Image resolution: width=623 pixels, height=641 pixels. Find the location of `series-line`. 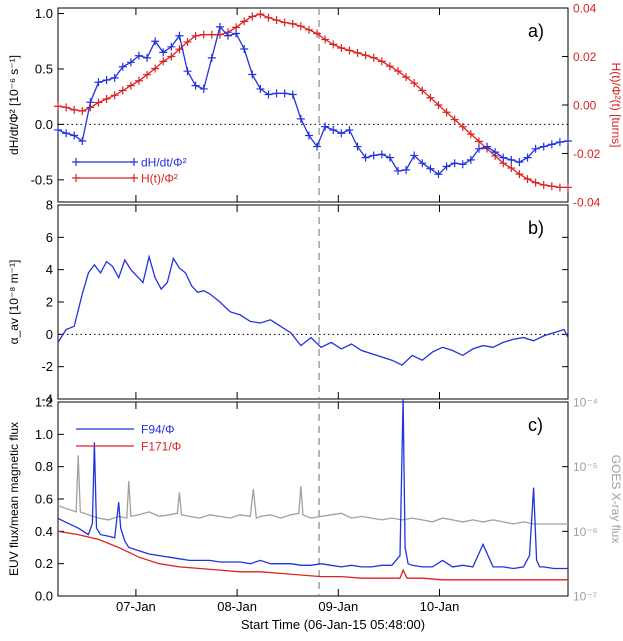

series-line is located at coordinates (312, 490).